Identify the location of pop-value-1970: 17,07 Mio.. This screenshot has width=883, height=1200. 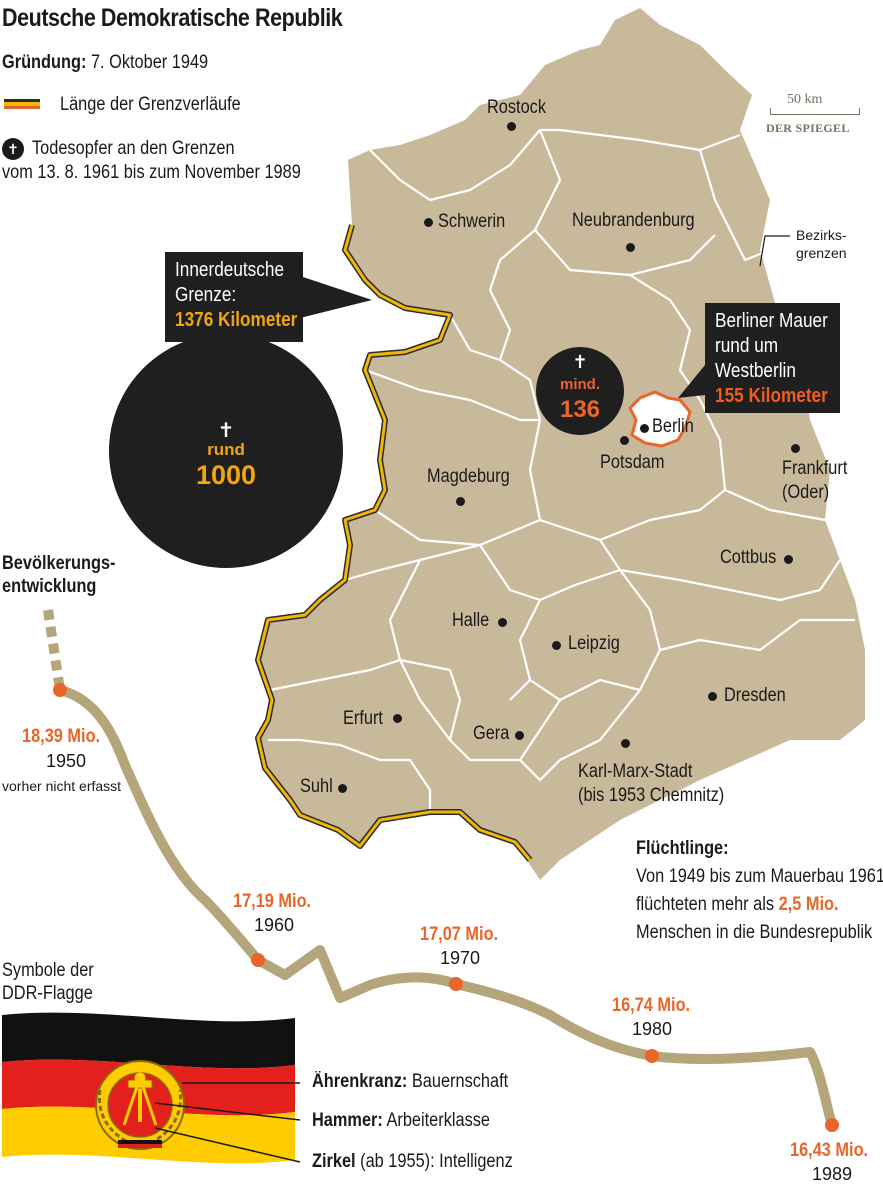
(459, 934).